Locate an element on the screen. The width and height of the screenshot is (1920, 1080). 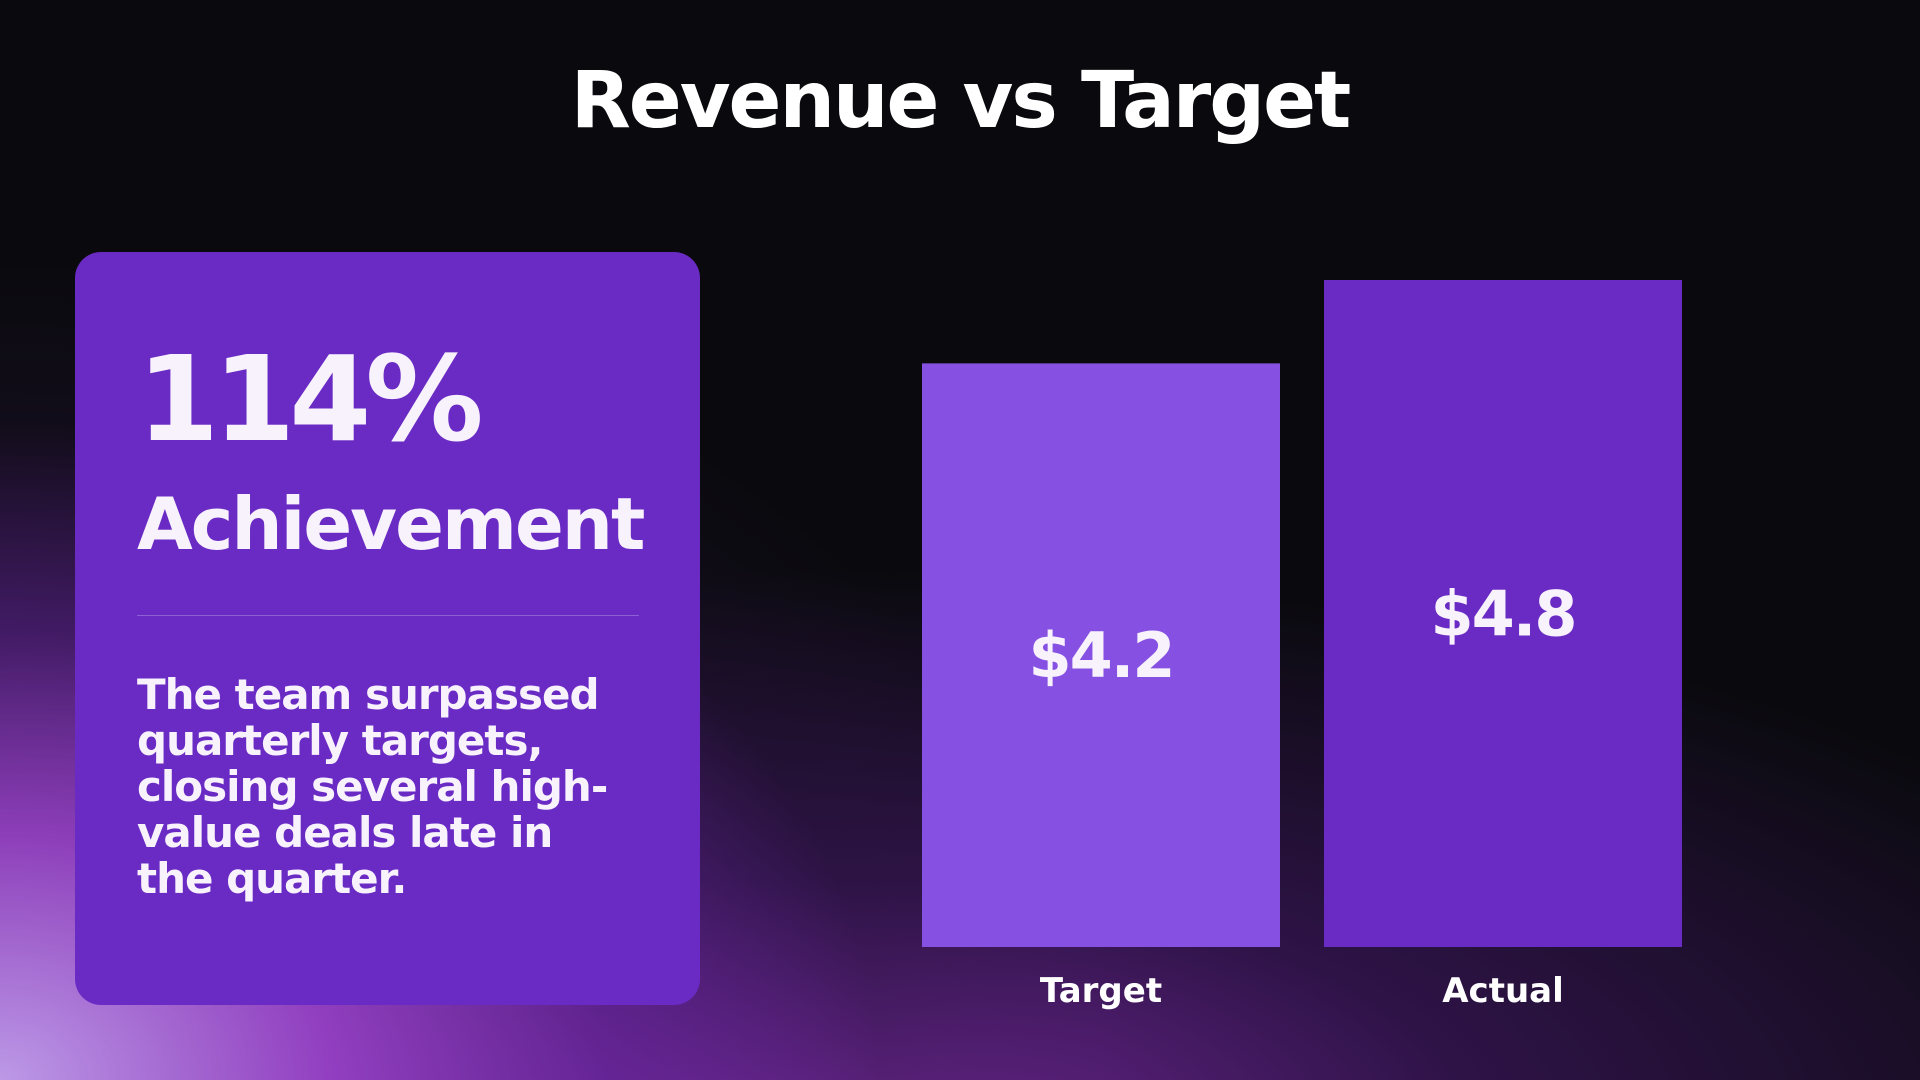
bar-actual is located at coordinates (1503, 613).